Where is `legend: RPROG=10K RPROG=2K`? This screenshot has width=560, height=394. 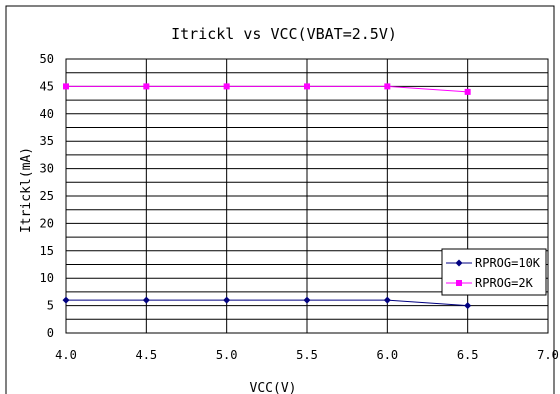
legend: RPROG=10K RPROG=2K is located at coordinates (494, 272).